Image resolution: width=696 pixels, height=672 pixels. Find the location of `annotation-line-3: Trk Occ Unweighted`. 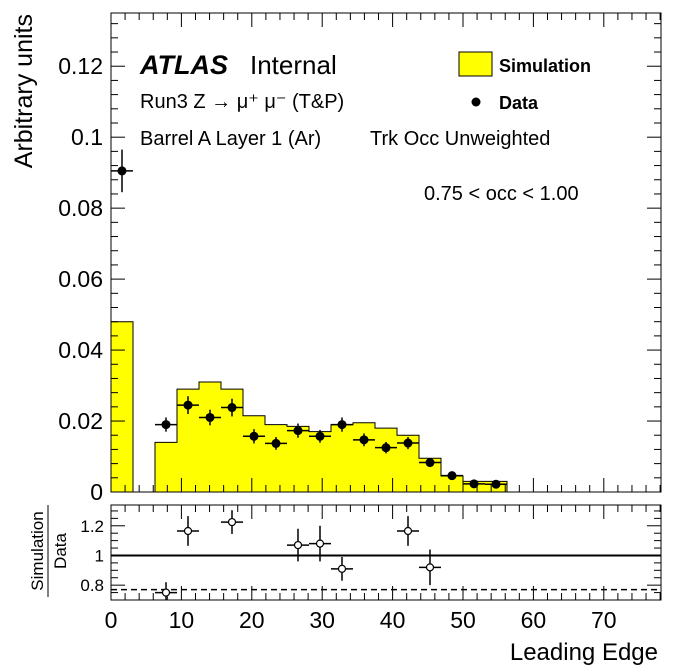

annotation-line-3: Trk Occ Unweighted is located at coordinates (460, 139).